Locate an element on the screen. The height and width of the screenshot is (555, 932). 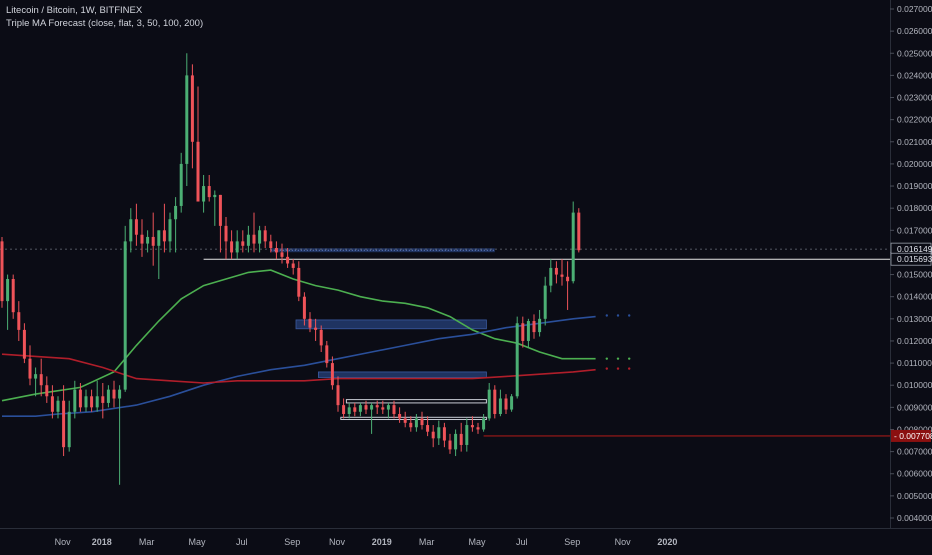
price-label-bg is located at coordinates (911, 435).